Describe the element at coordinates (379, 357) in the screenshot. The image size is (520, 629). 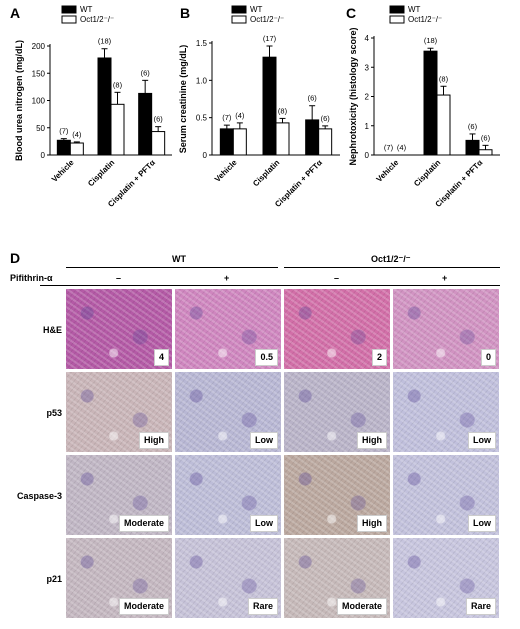
I see `score-label: 2` at that location.